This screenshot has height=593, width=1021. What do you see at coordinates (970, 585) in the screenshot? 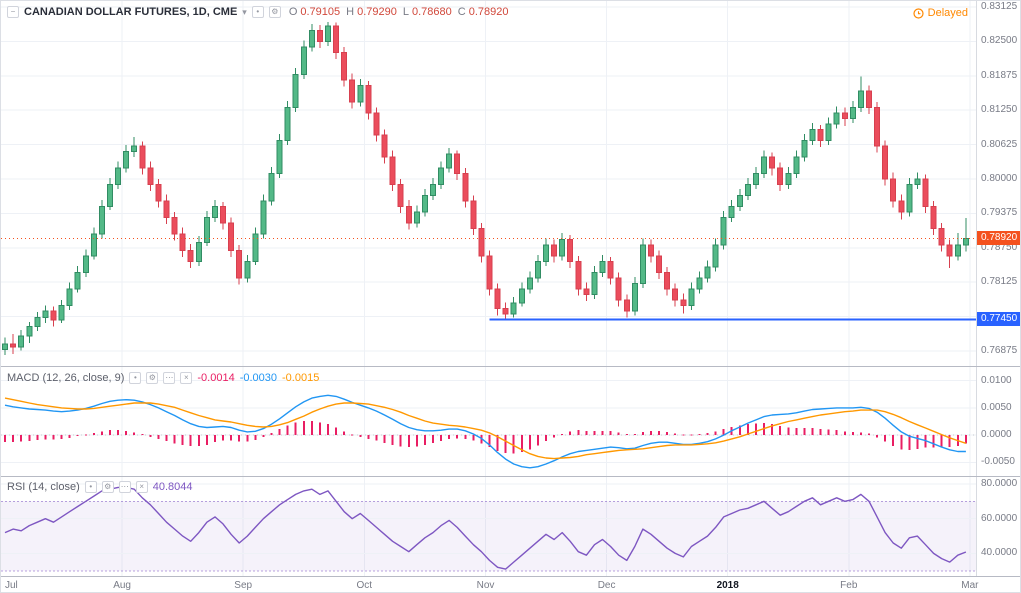
I see `time-axis-label: Mar` at bounding box center [970, 585].